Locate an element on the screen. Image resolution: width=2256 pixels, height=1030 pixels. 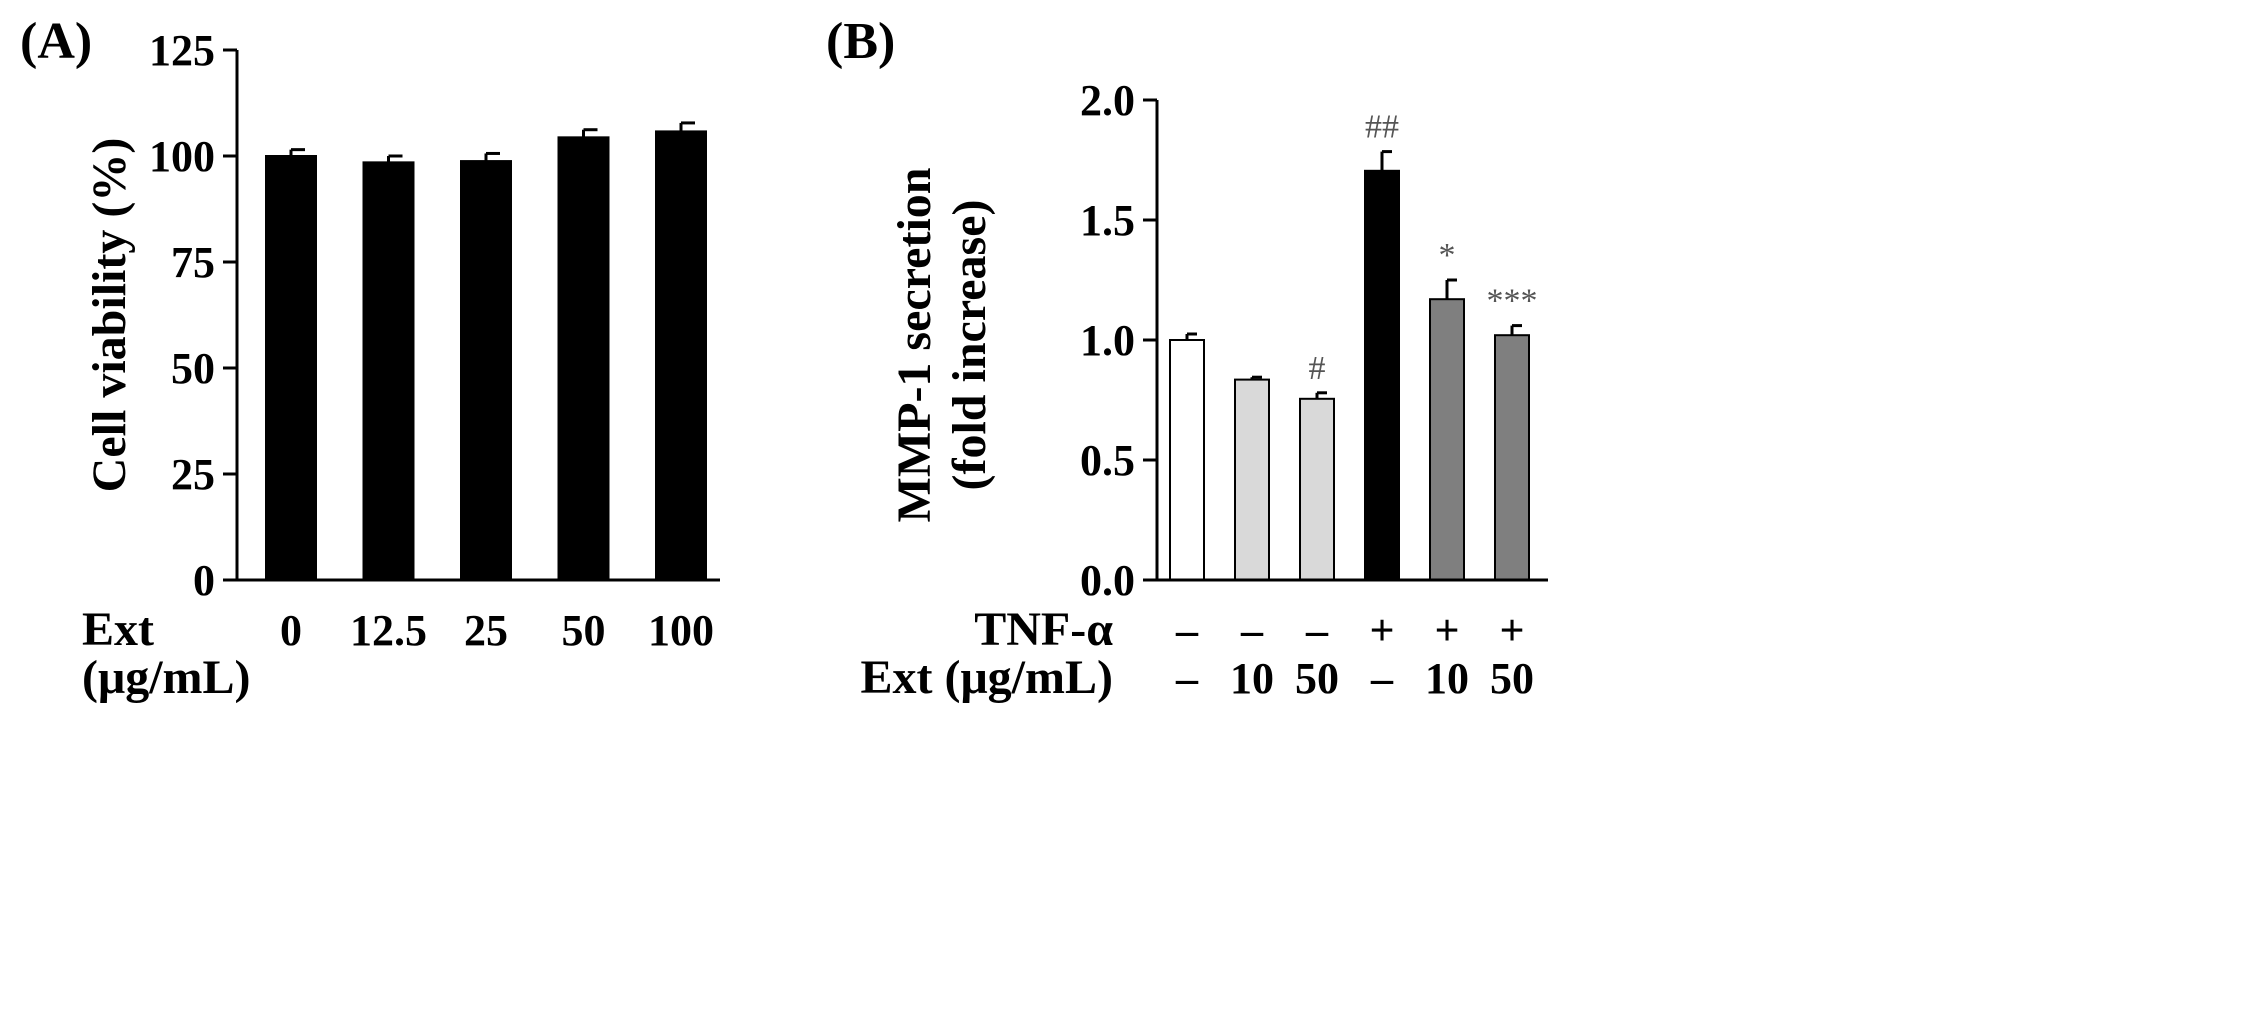
y-tick-label-b-3: 1.5 is located at coordinates (1107, 220).